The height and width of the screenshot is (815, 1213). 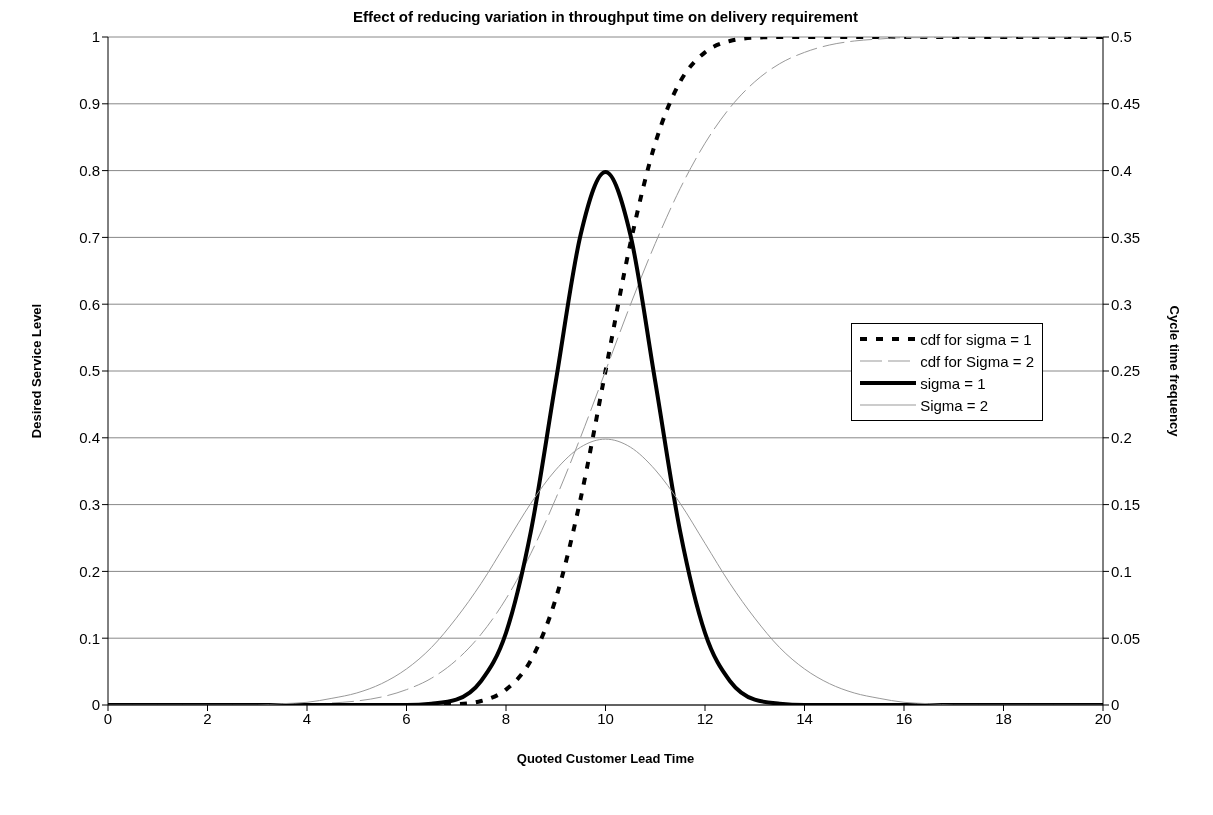 I want to click on y2-tick-label: 0.1, so click(x=1121, y=571).